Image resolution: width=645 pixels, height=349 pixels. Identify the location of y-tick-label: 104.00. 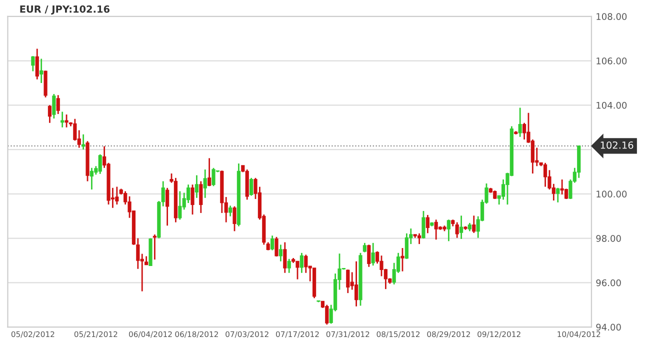
(611, 105).